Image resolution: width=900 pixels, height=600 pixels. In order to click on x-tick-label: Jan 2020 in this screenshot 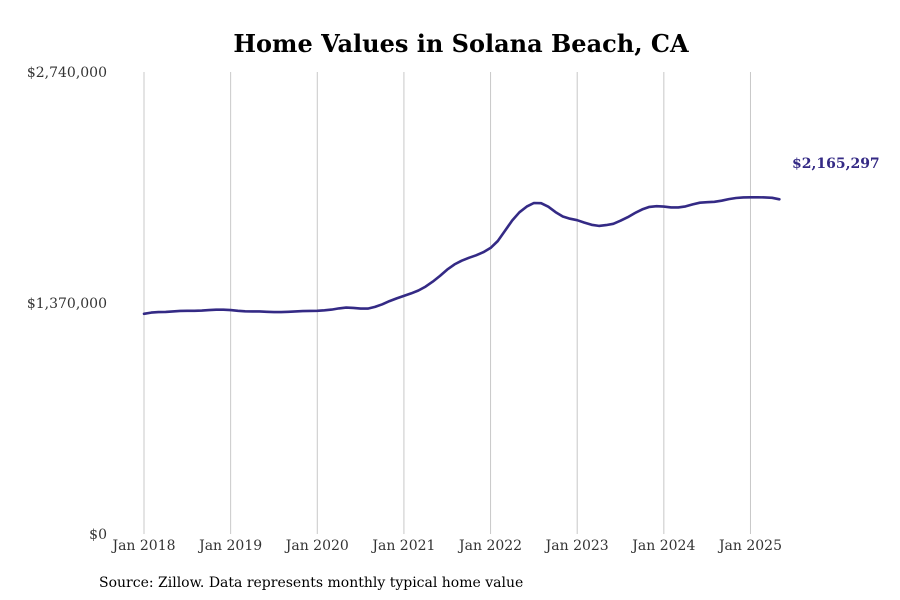, I will do `click(316, 546)`.